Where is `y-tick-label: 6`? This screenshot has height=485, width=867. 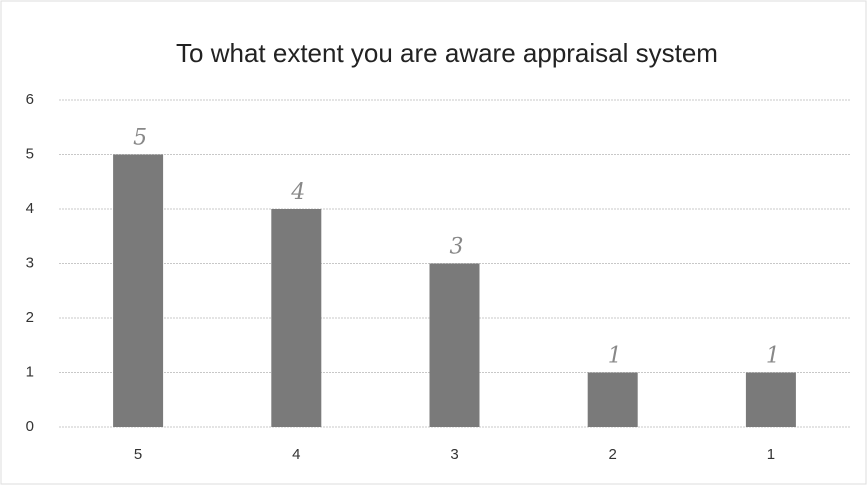
y-tick-label: 6 is located at coordinates (30, 99).